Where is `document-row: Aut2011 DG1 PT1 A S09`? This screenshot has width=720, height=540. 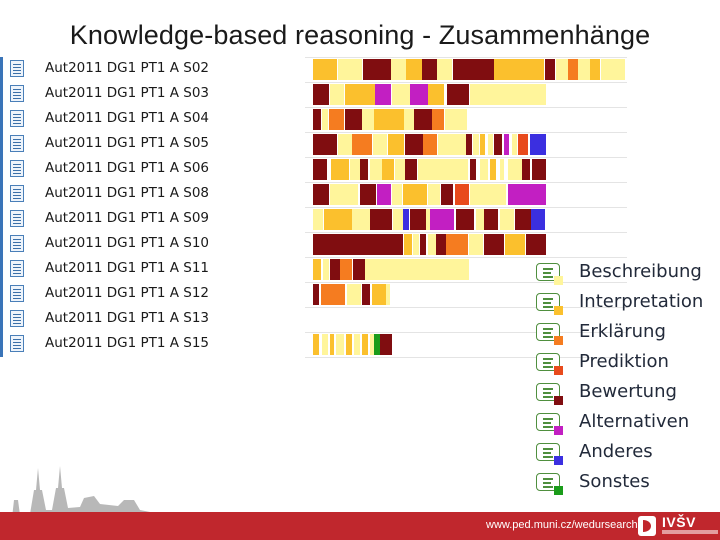 document-row: Aut2011 DG1 PT1 A S09 is located at coordinates (155, 219).